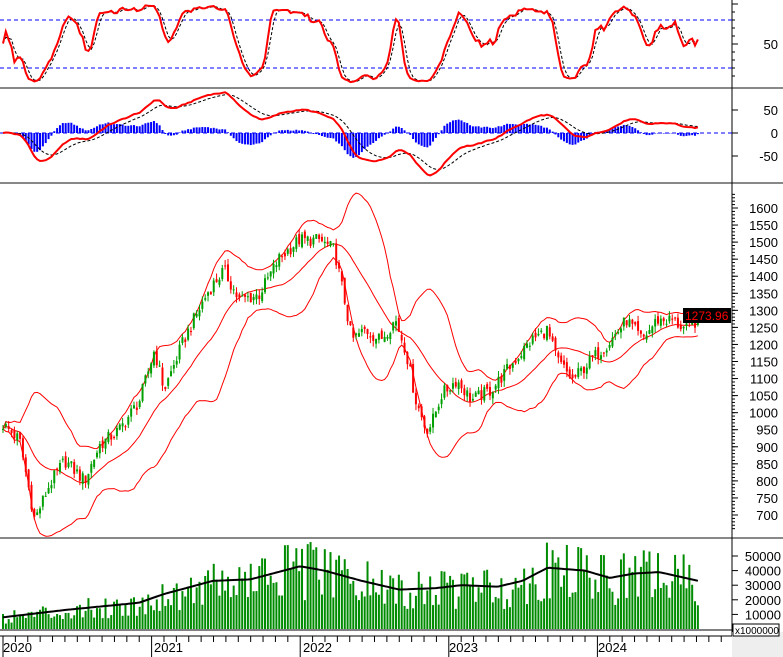 The height and width of the screenshot is (657, 783). What do you see at coordinates (707, 316) in the screenshot?
I see `last-price-label: 1273.96` at bounding box center [707, 316].